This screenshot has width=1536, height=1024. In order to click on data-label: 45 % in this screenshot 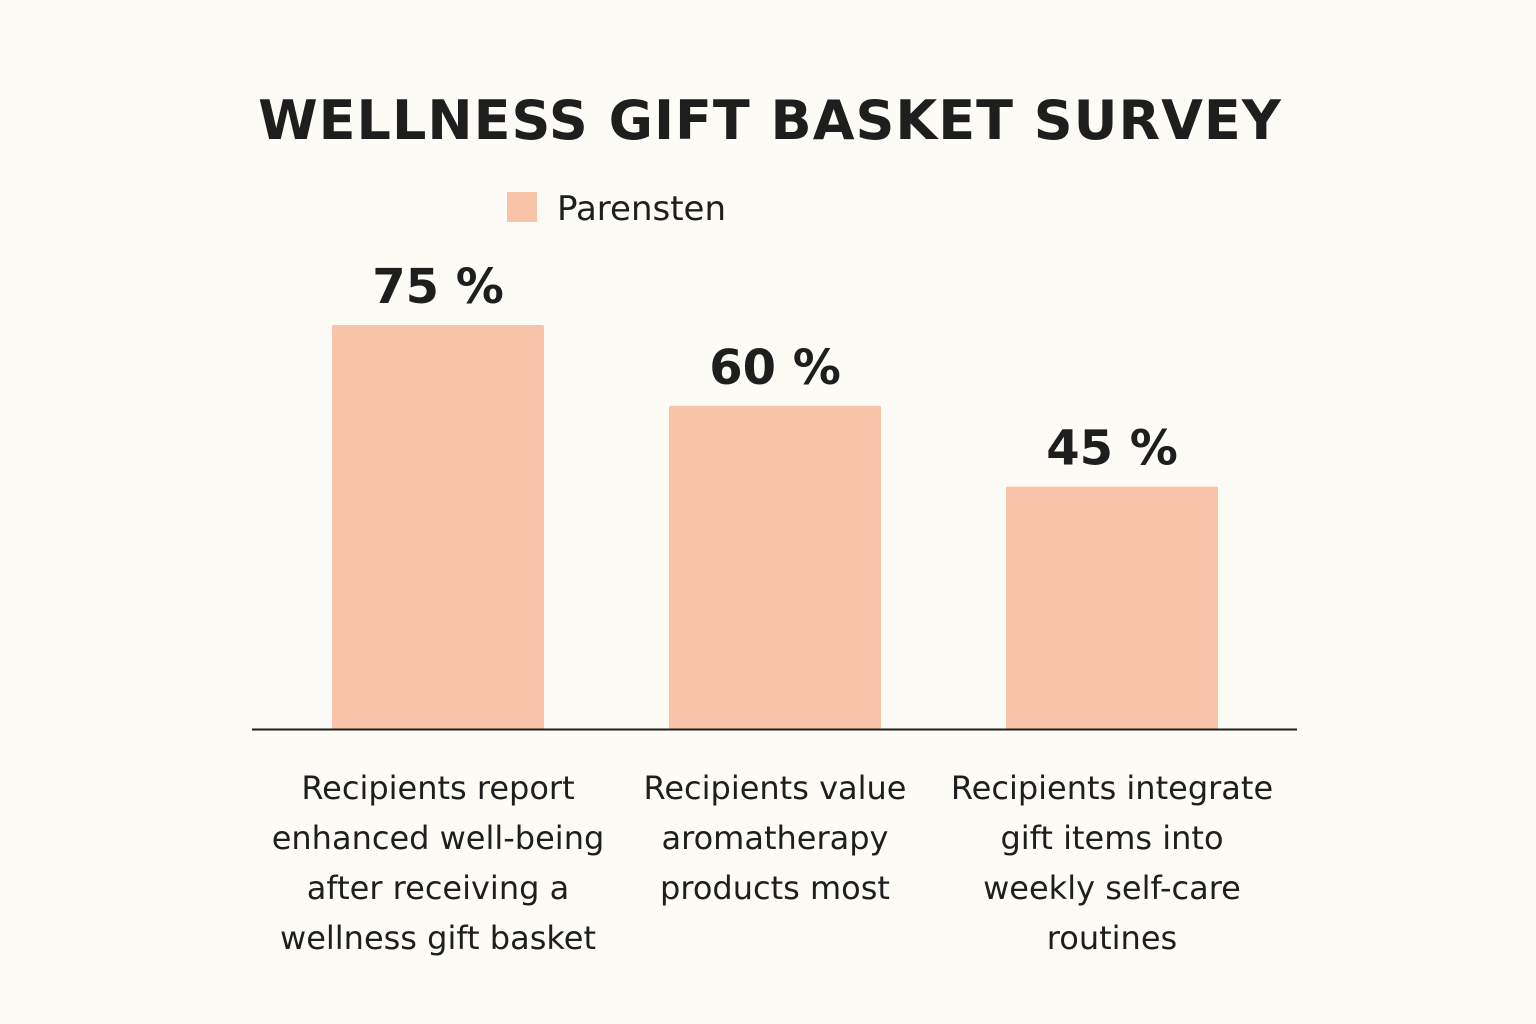, I will do `click(1112, 449)`.